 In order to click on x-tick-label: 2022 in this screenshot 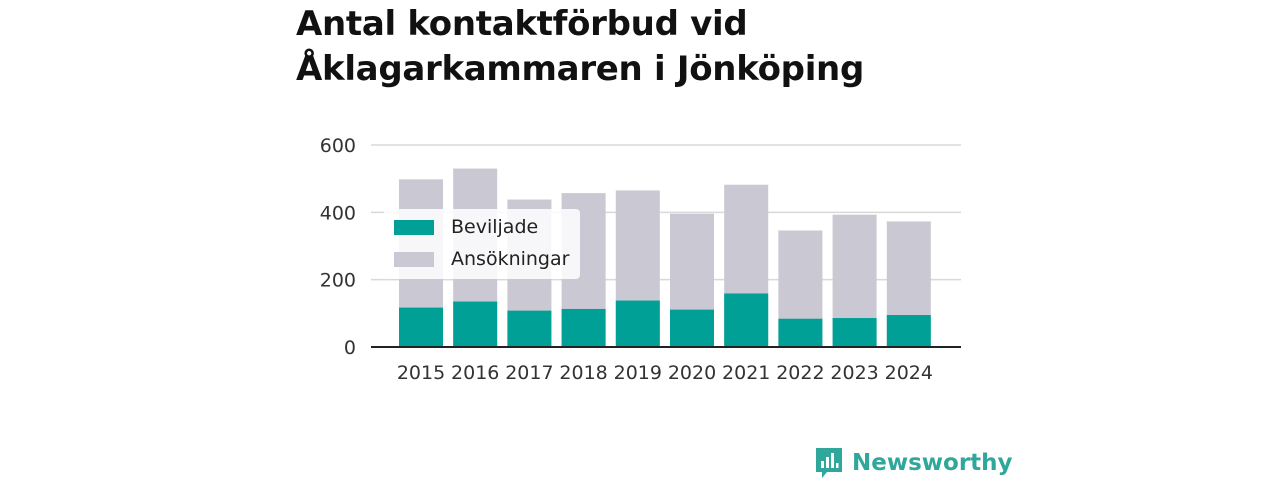, I will do `click(800, 373)`.